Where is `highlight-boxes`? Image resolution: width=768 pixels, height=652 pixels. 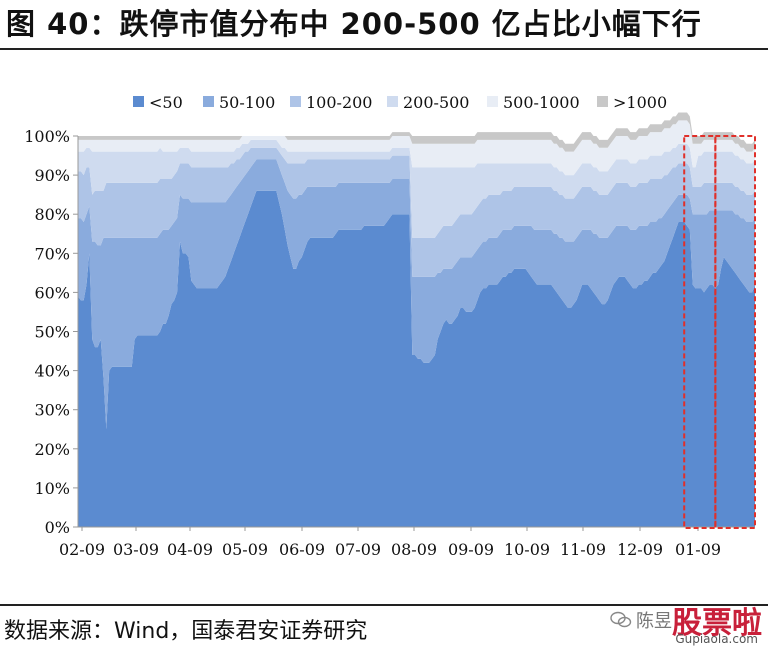 highlight-boxes is located at coordinates (719, 332).